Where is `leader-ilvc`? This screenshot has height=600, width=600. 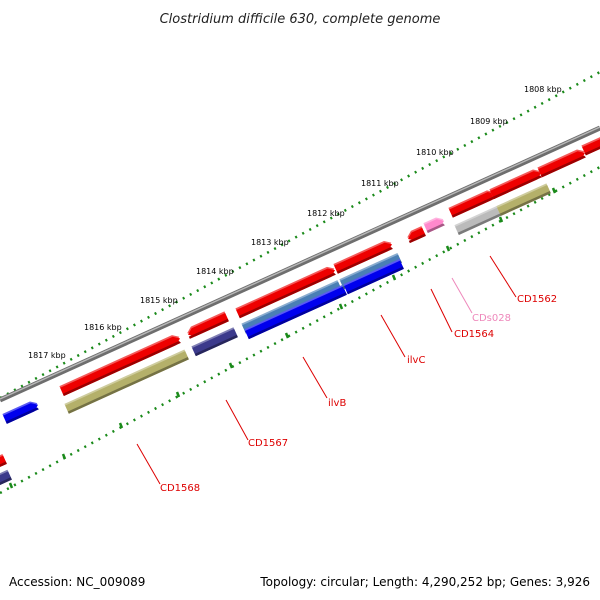
leader-ilvc is located at coordinates (393, 336).